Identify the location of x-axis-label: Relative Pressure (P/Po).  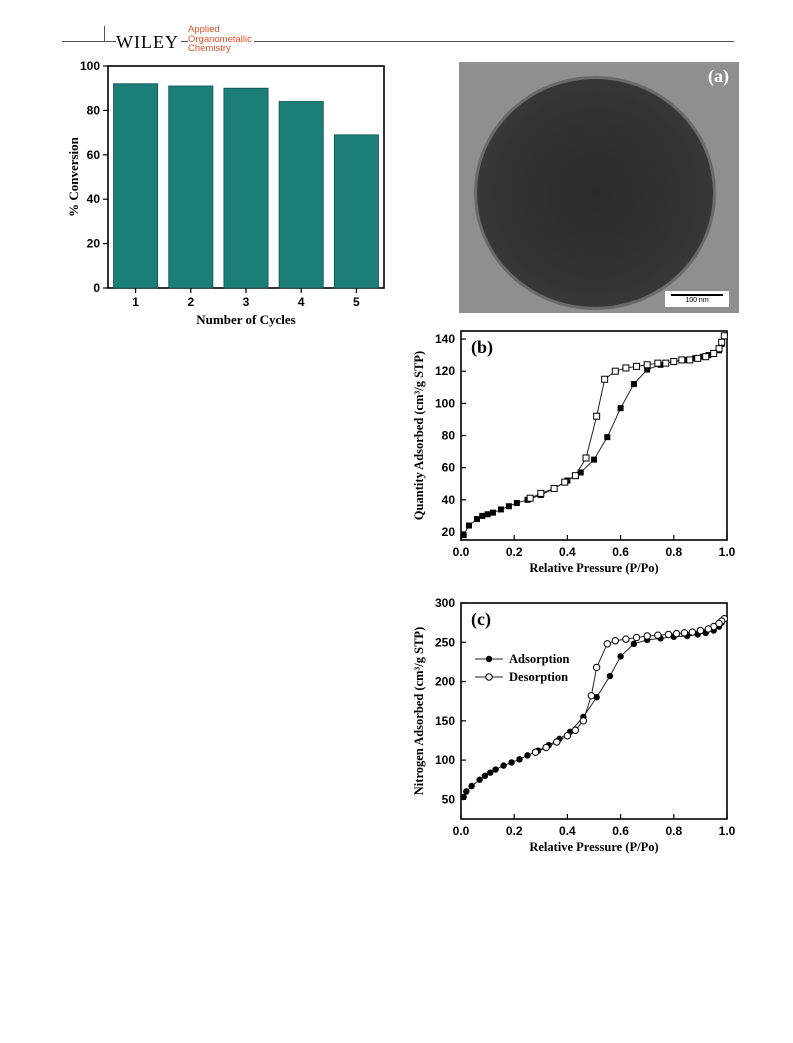
(593, 568).